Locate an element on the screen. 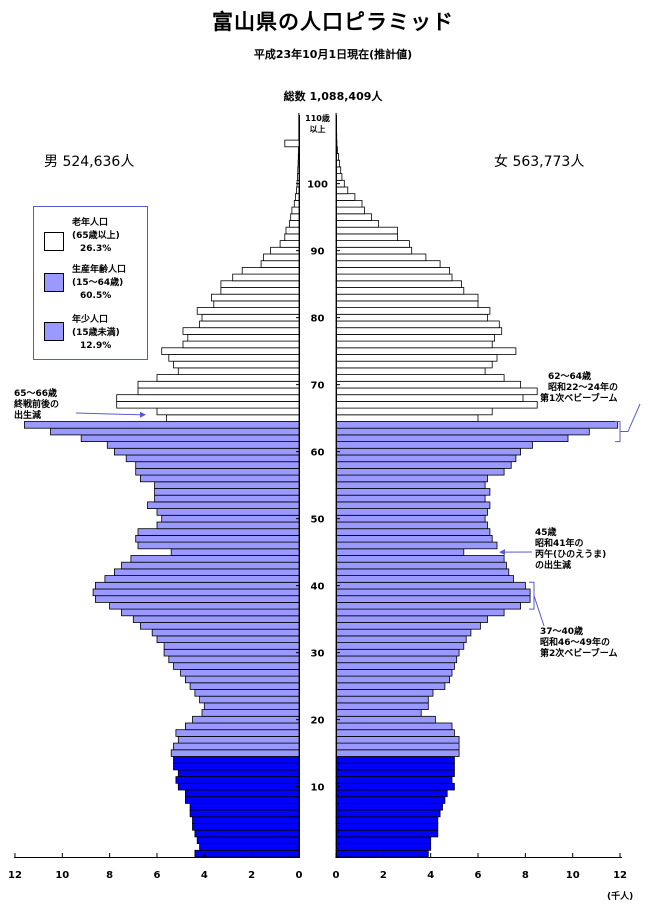  male-x-tick-label: 2 is located at coordinates (251, 875).